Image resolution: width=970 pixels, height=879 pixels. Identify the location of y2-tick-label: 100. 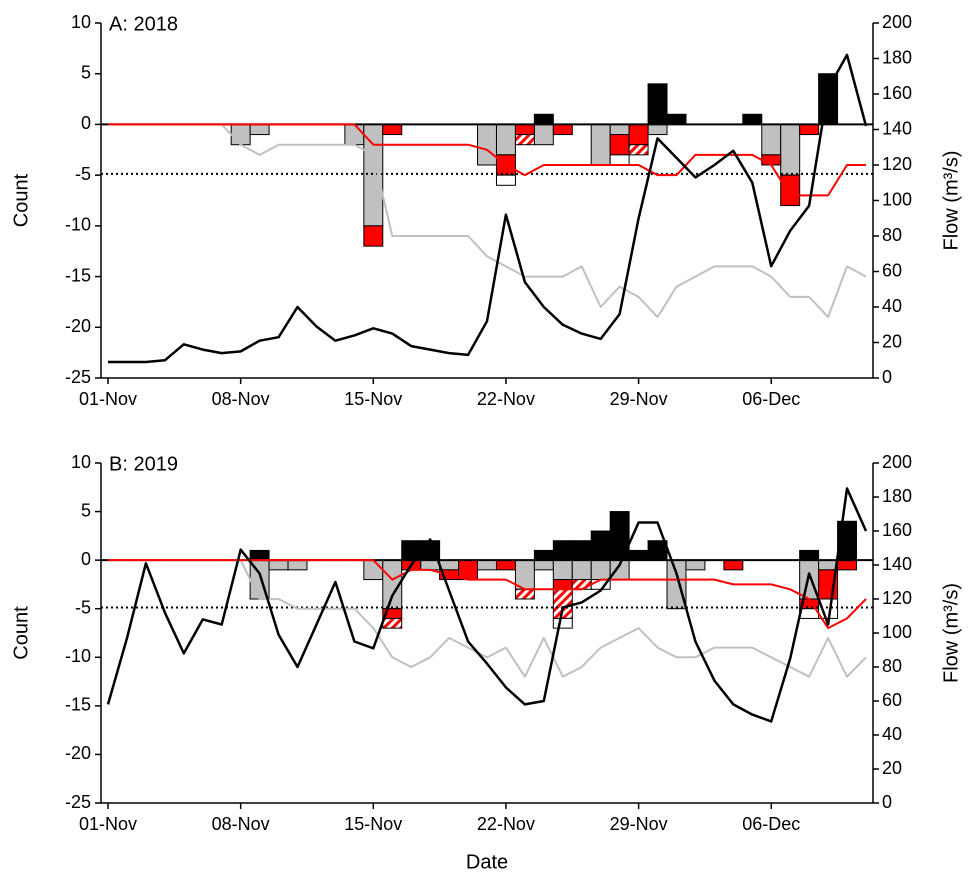
(897, 199).